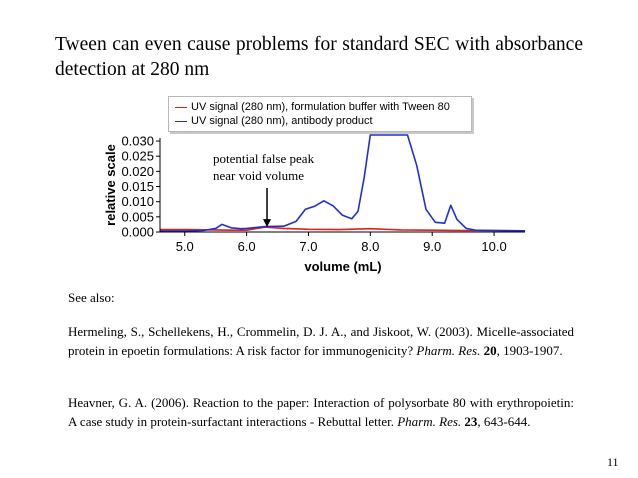 The height and width of the screenshot is (478, 638). Describe the element at coordinates (137, 141) in the screenshot. I see `y-tick-label: 0.030` at that location.